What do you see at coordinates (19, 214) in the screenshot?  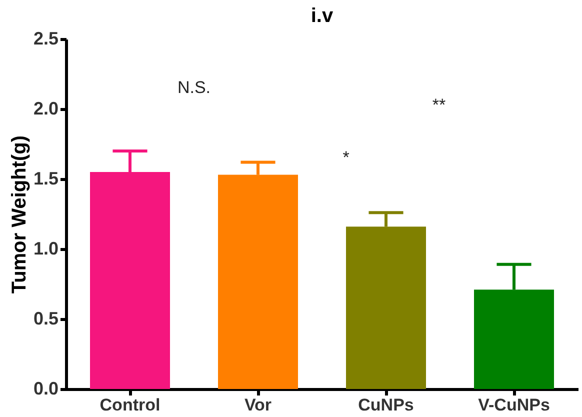 I see `y-axis-title: Tumor Weight(g)` at bounding box center [19, 214].